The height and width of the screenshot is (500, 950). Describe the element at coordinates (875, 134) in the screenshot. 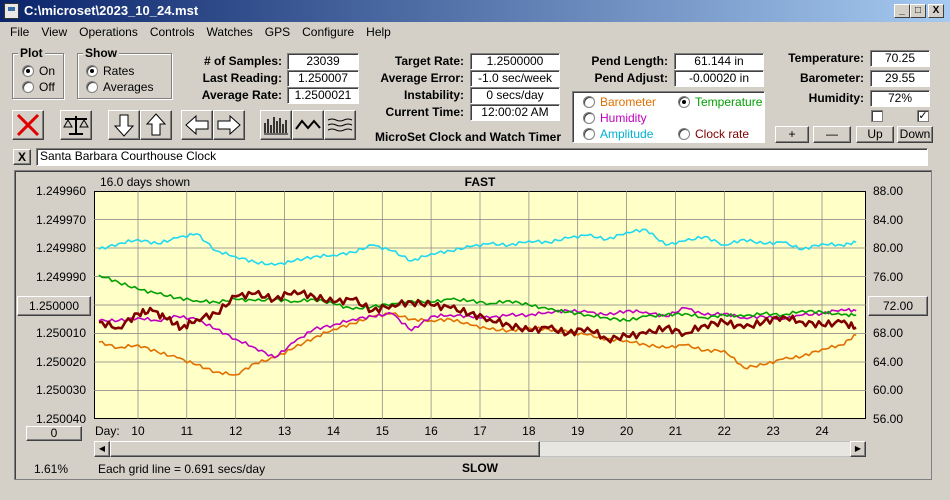

I see `scale-up-button: Up` at that location.